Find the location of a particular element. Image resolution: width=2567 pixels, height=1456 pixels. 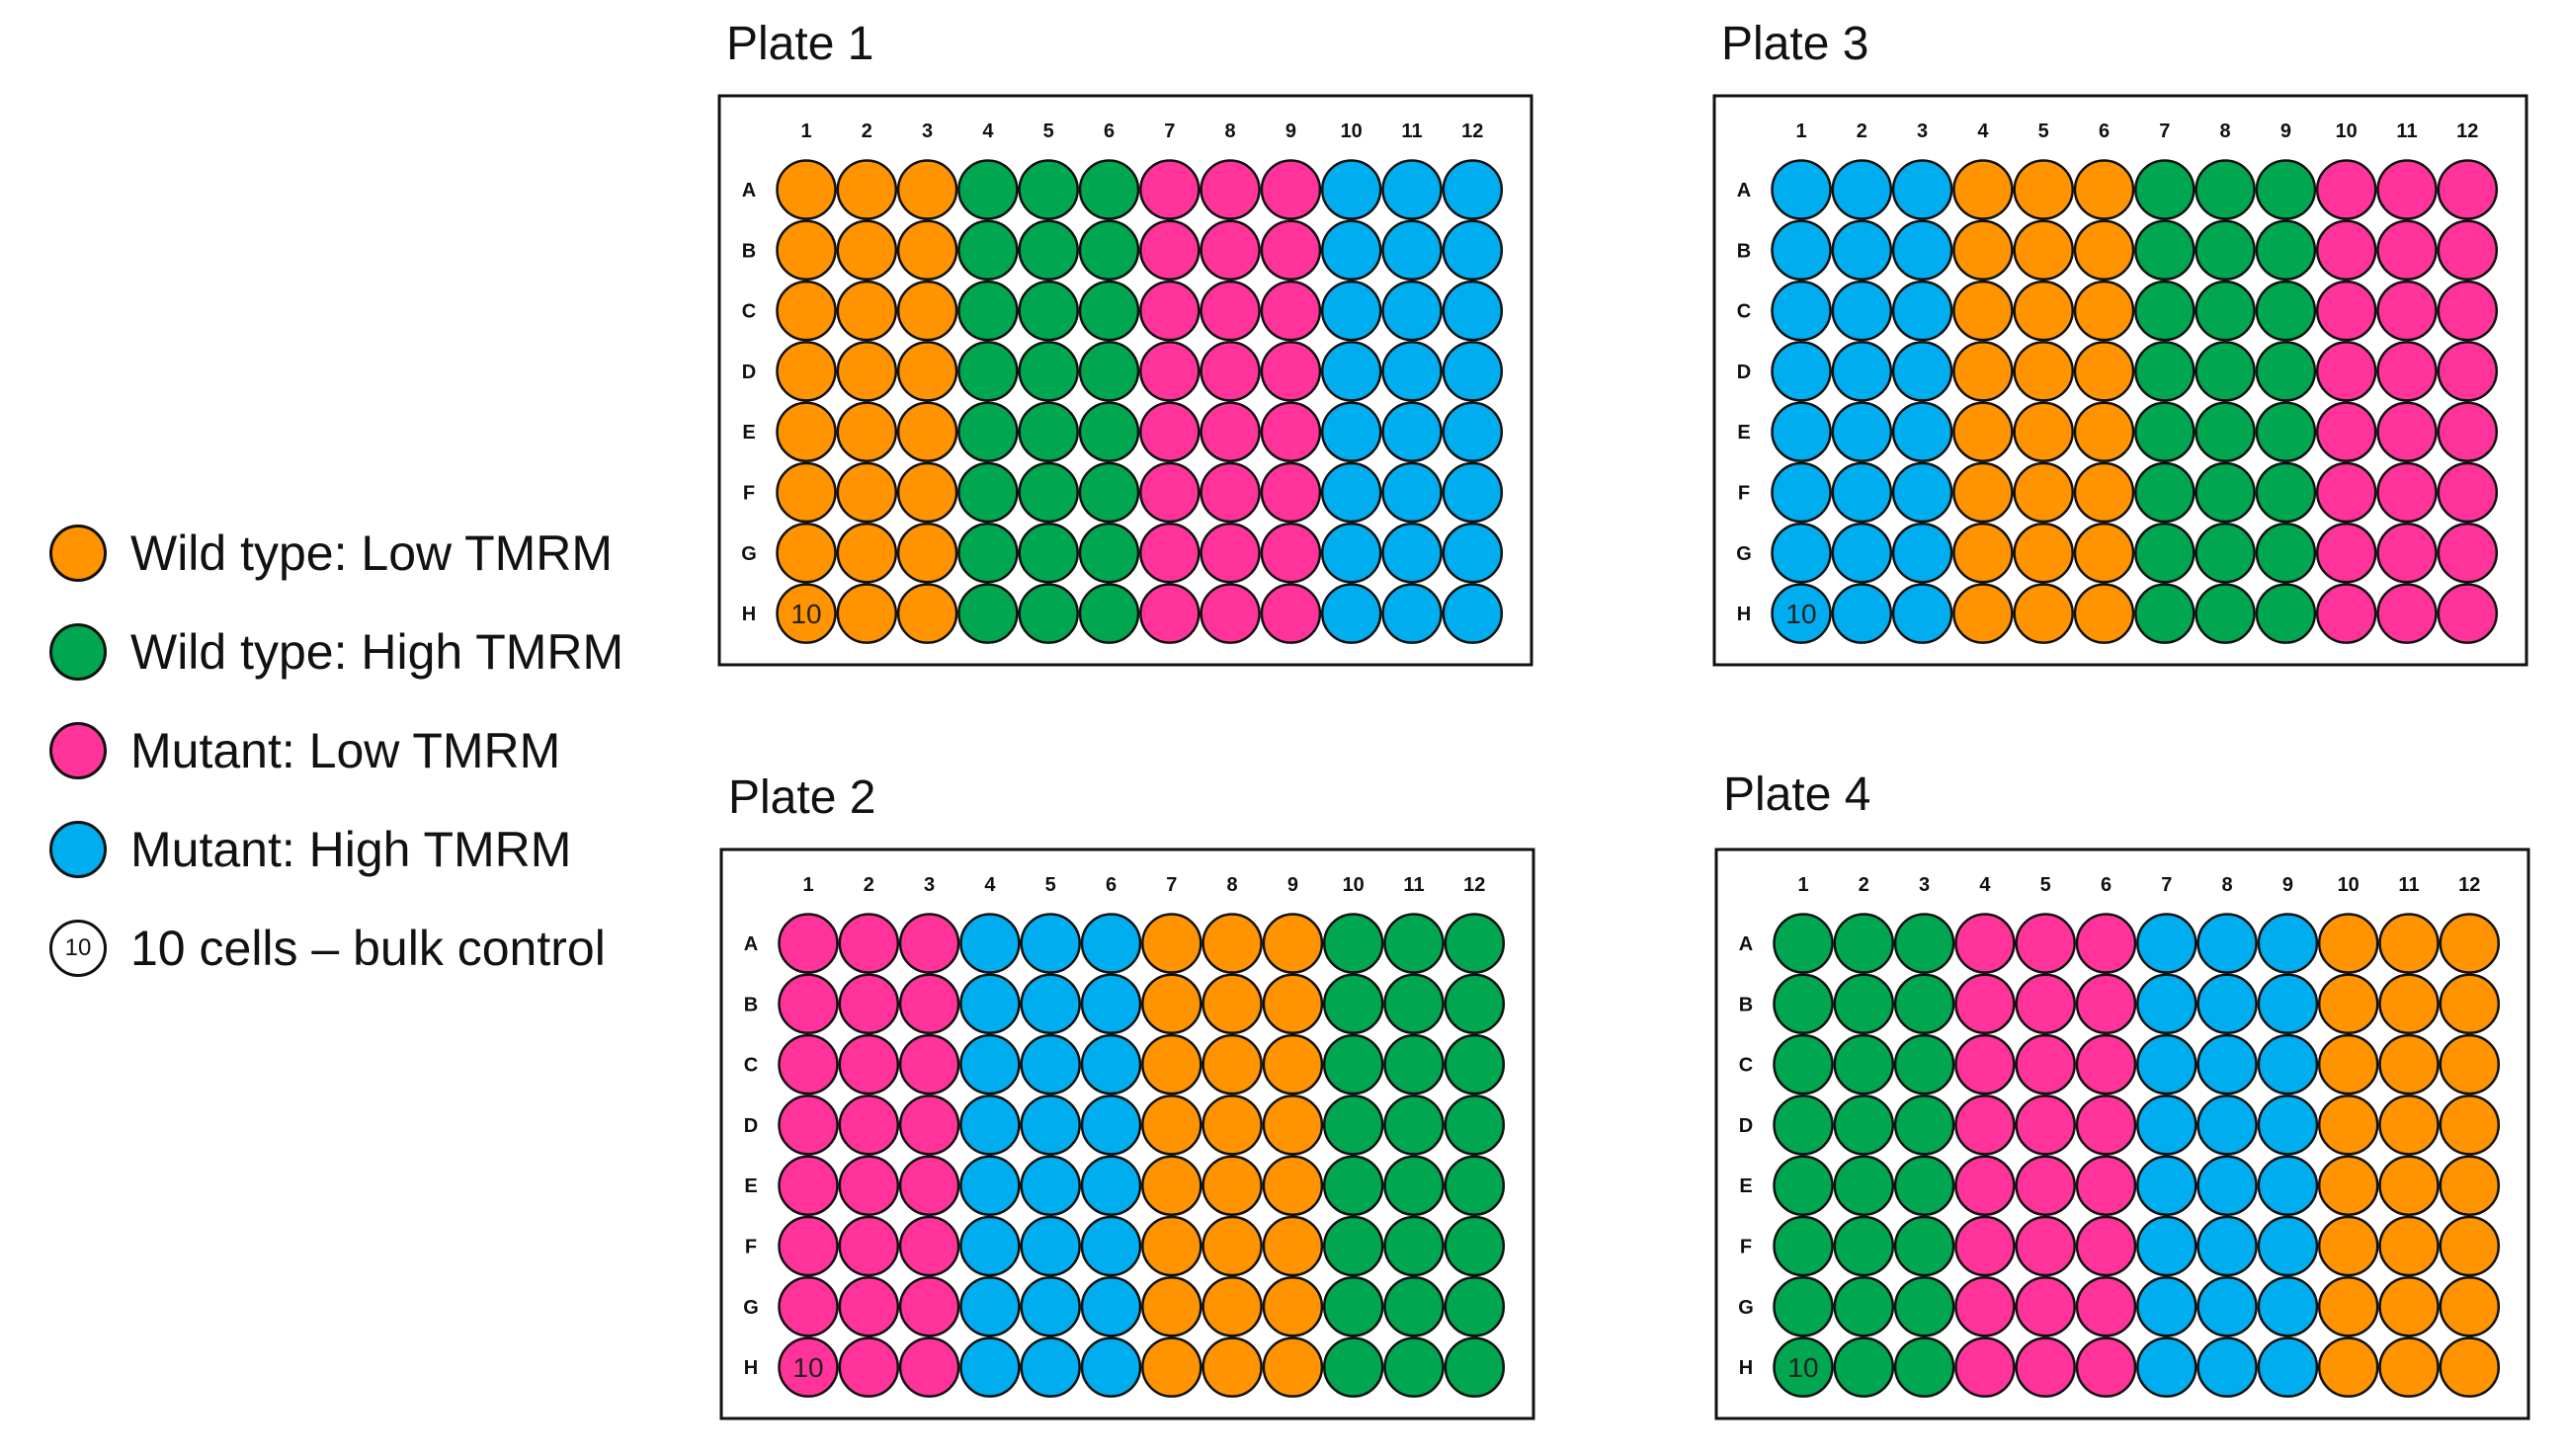

column-label: 12 is located at coordinates (1474, 885).